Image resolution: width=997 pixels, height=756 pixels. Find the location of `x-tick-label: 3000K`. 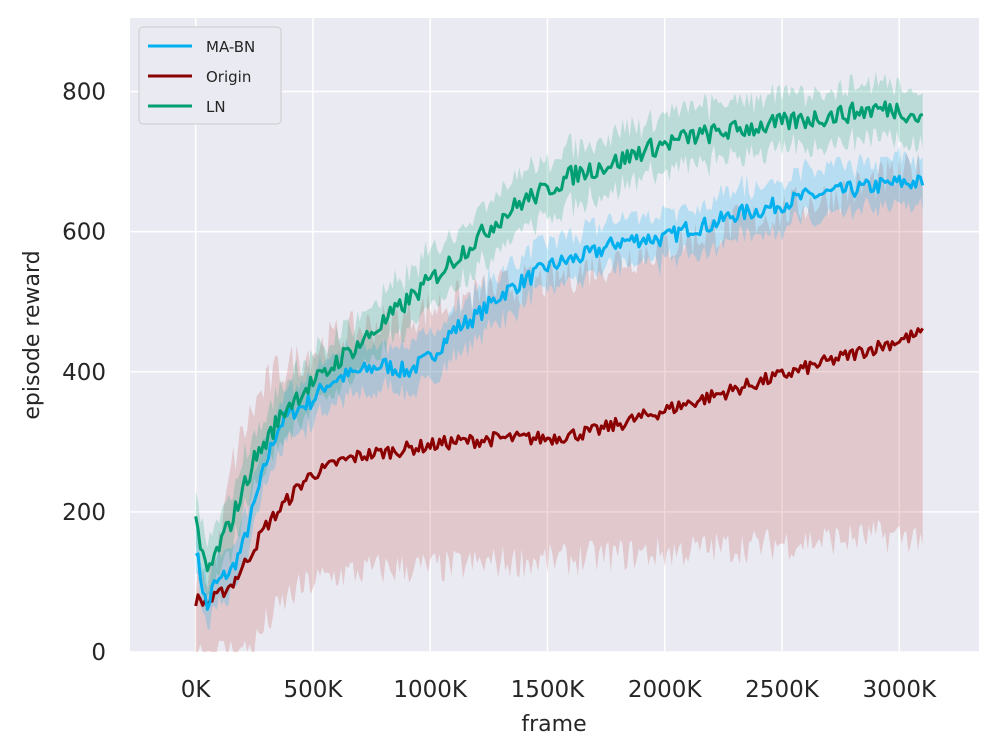

x-tick-label: 3000K is located at coordinates (899, 690).